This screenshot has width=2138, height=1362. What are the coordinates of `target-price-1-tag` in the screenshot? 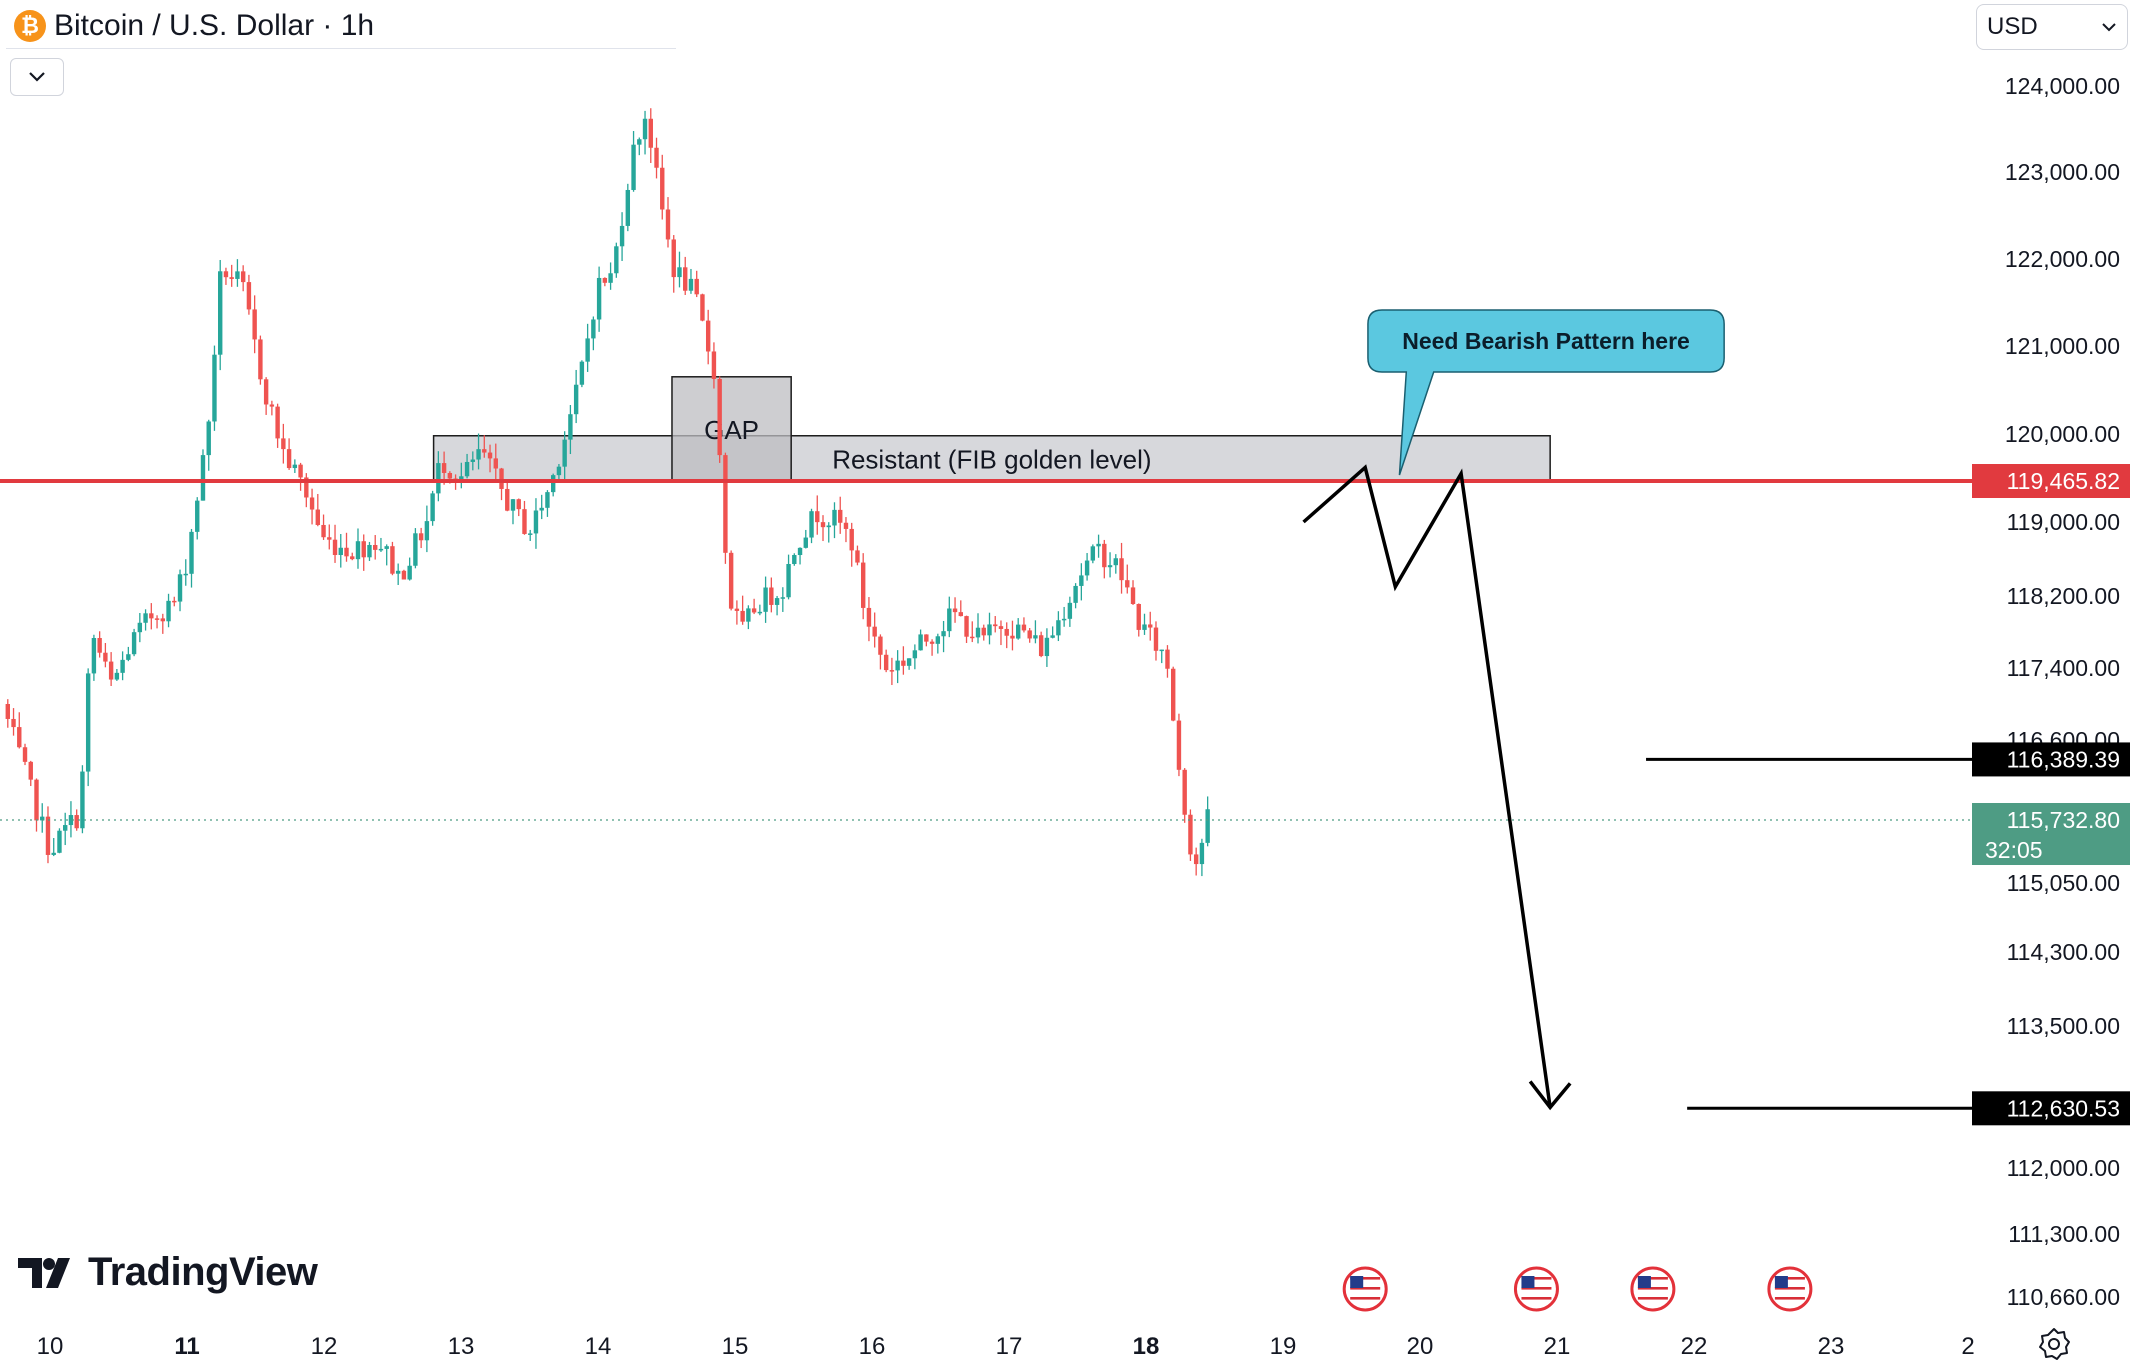 It's located at (2051, 759).